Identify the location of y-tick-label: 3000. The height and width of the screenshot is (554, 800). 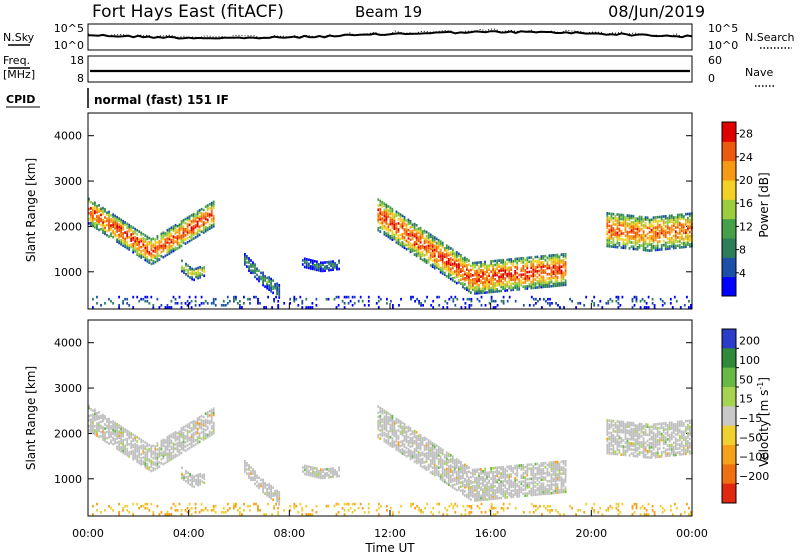
(68, 388).